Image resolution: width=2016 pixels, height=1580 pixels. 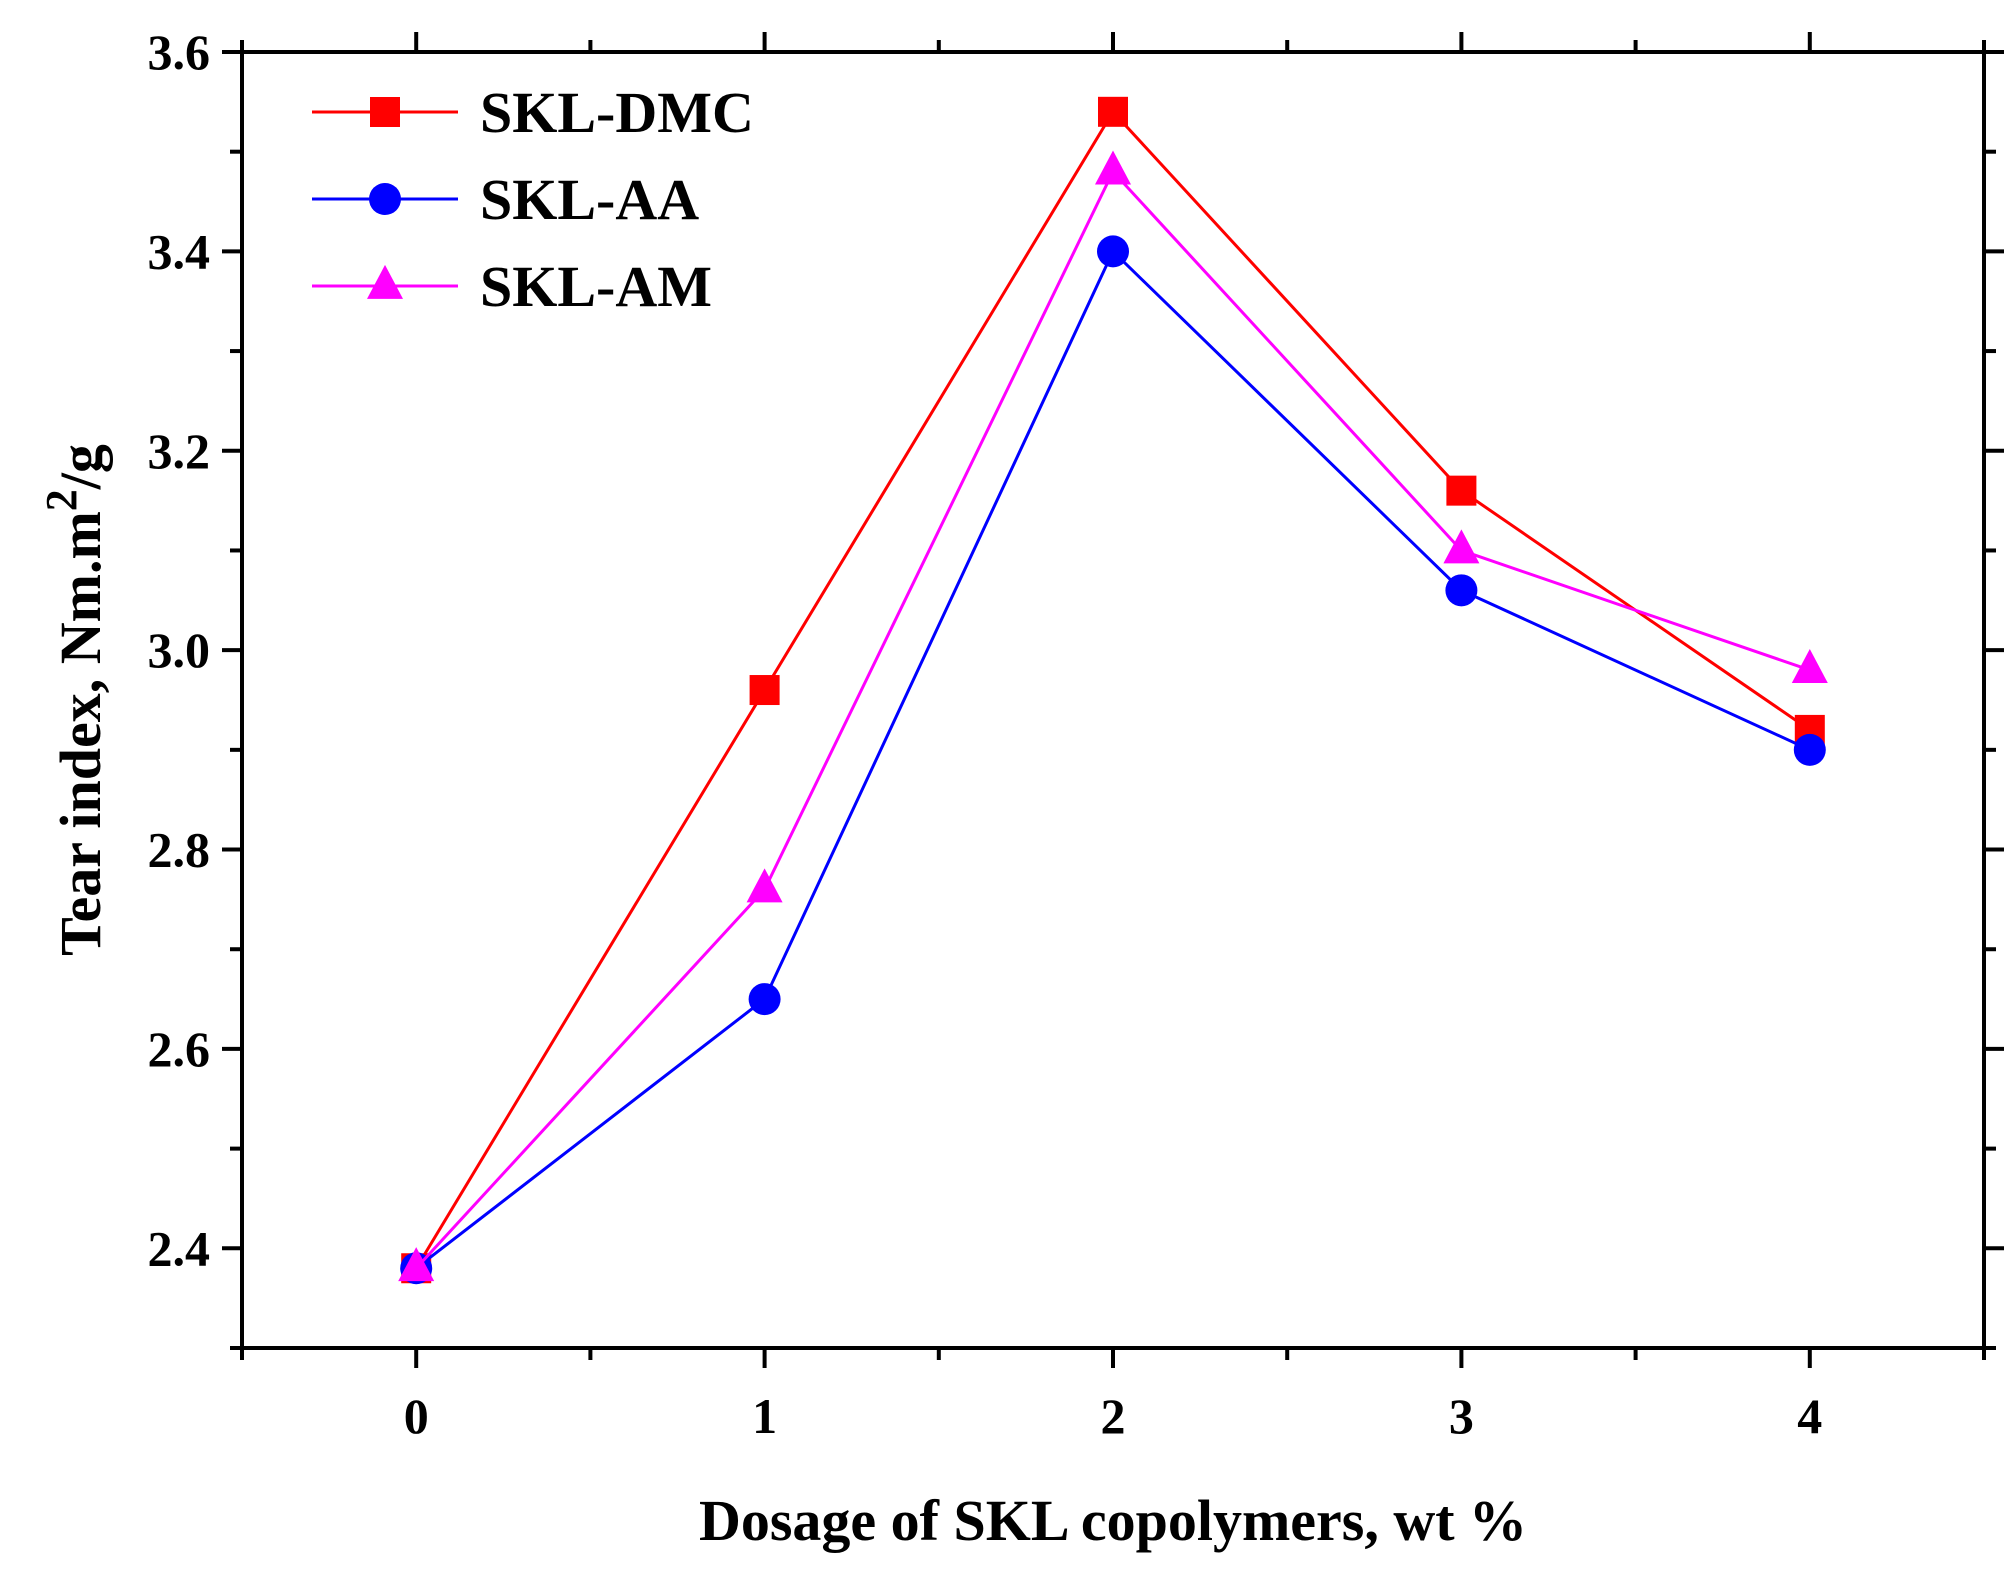 I want to click on y-tick-label: 3.6, so click(x=179, y=52).